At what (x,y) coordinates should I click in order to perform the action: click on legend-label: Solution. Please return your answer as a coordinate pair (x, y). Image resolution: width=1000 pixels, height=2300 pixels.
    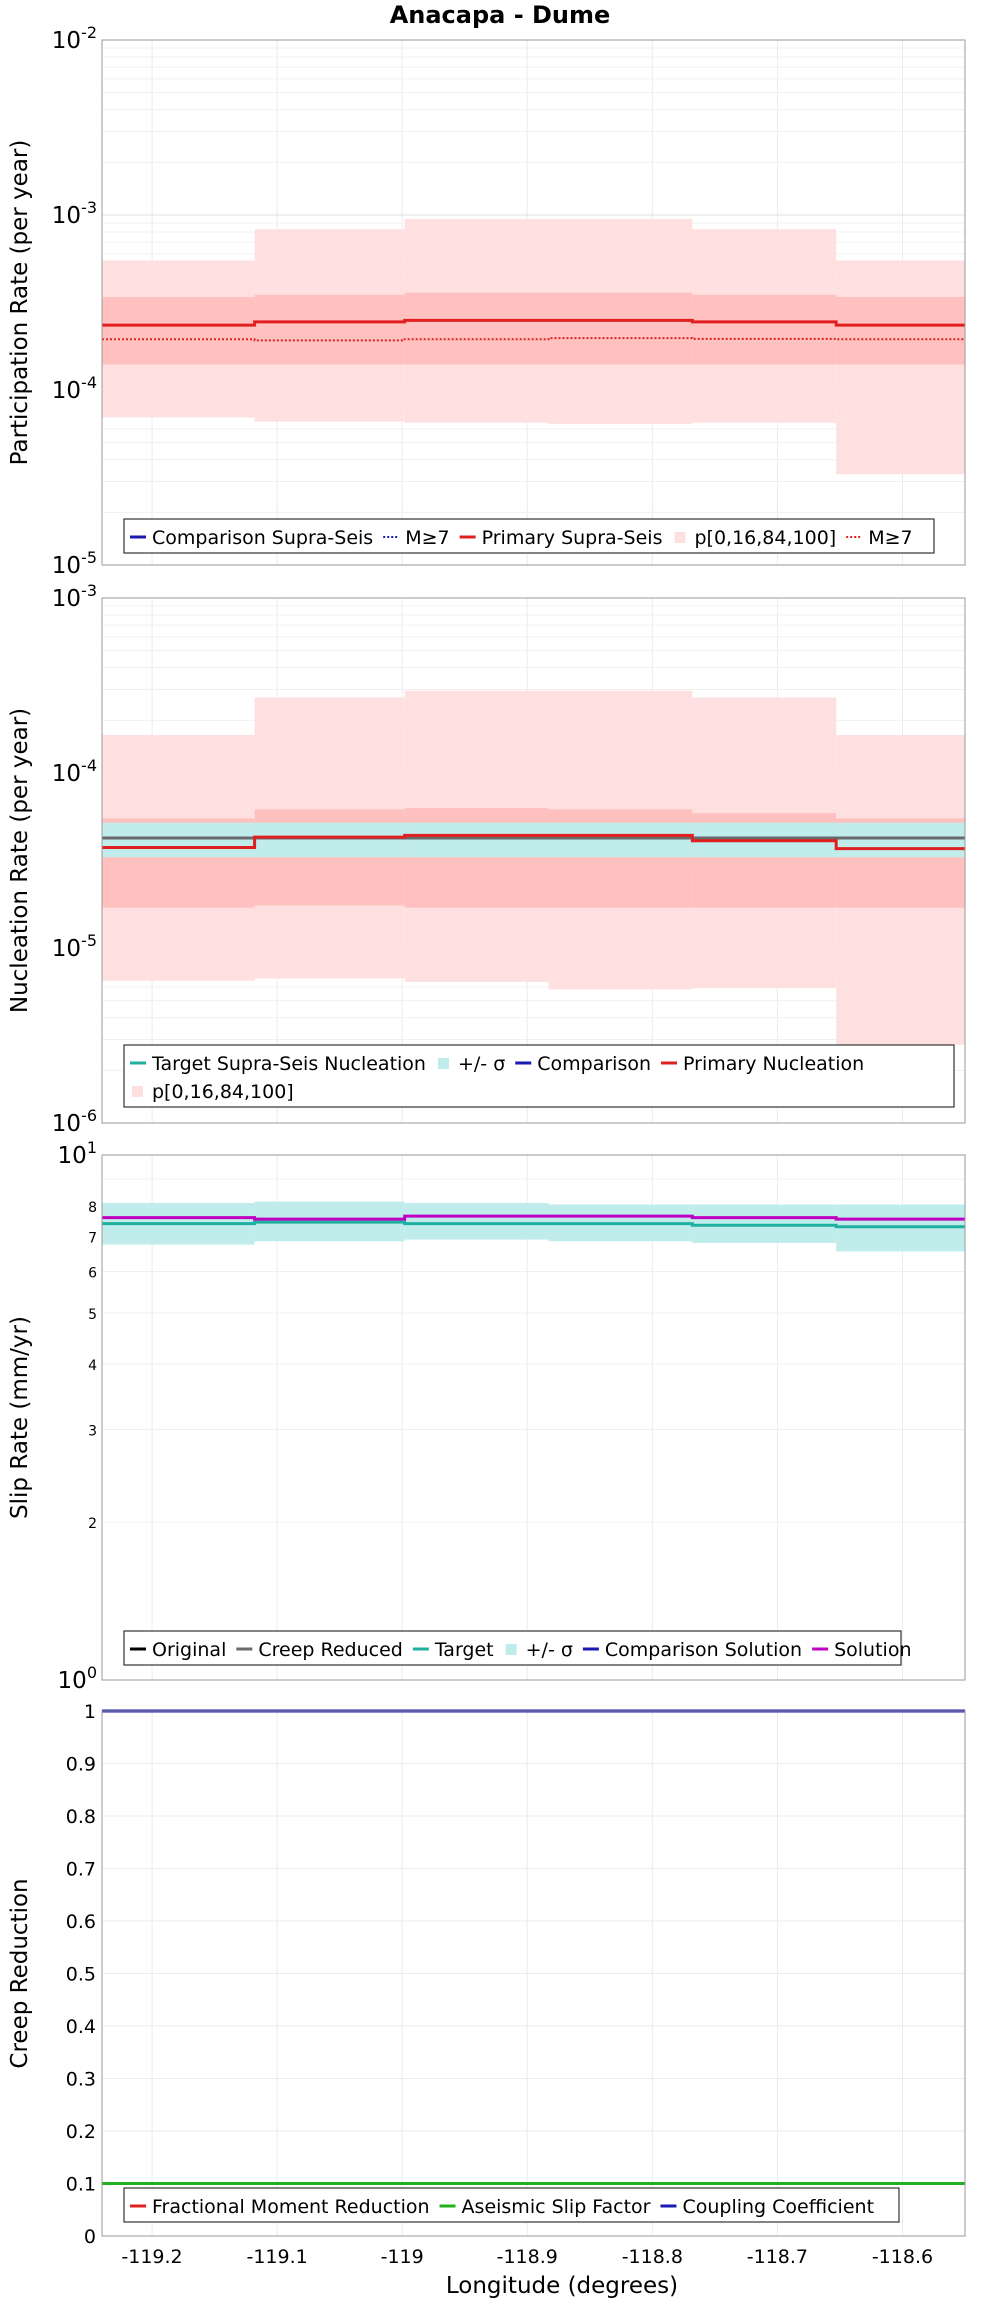
    Looking at the image, I should click on (872, 1650).